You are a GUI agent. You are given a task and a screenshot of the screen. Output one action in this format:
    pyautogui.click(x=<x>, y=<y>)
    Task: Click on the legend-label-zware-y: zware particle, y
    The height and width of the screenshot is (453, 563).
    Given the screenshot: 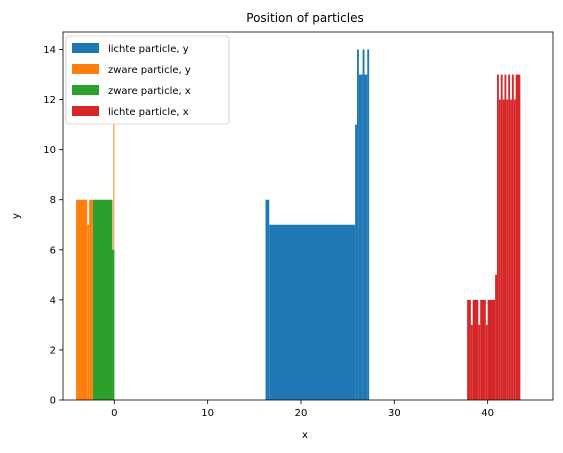 What is the action you would take?
    pyautogui.click(x=149, y=70)
    